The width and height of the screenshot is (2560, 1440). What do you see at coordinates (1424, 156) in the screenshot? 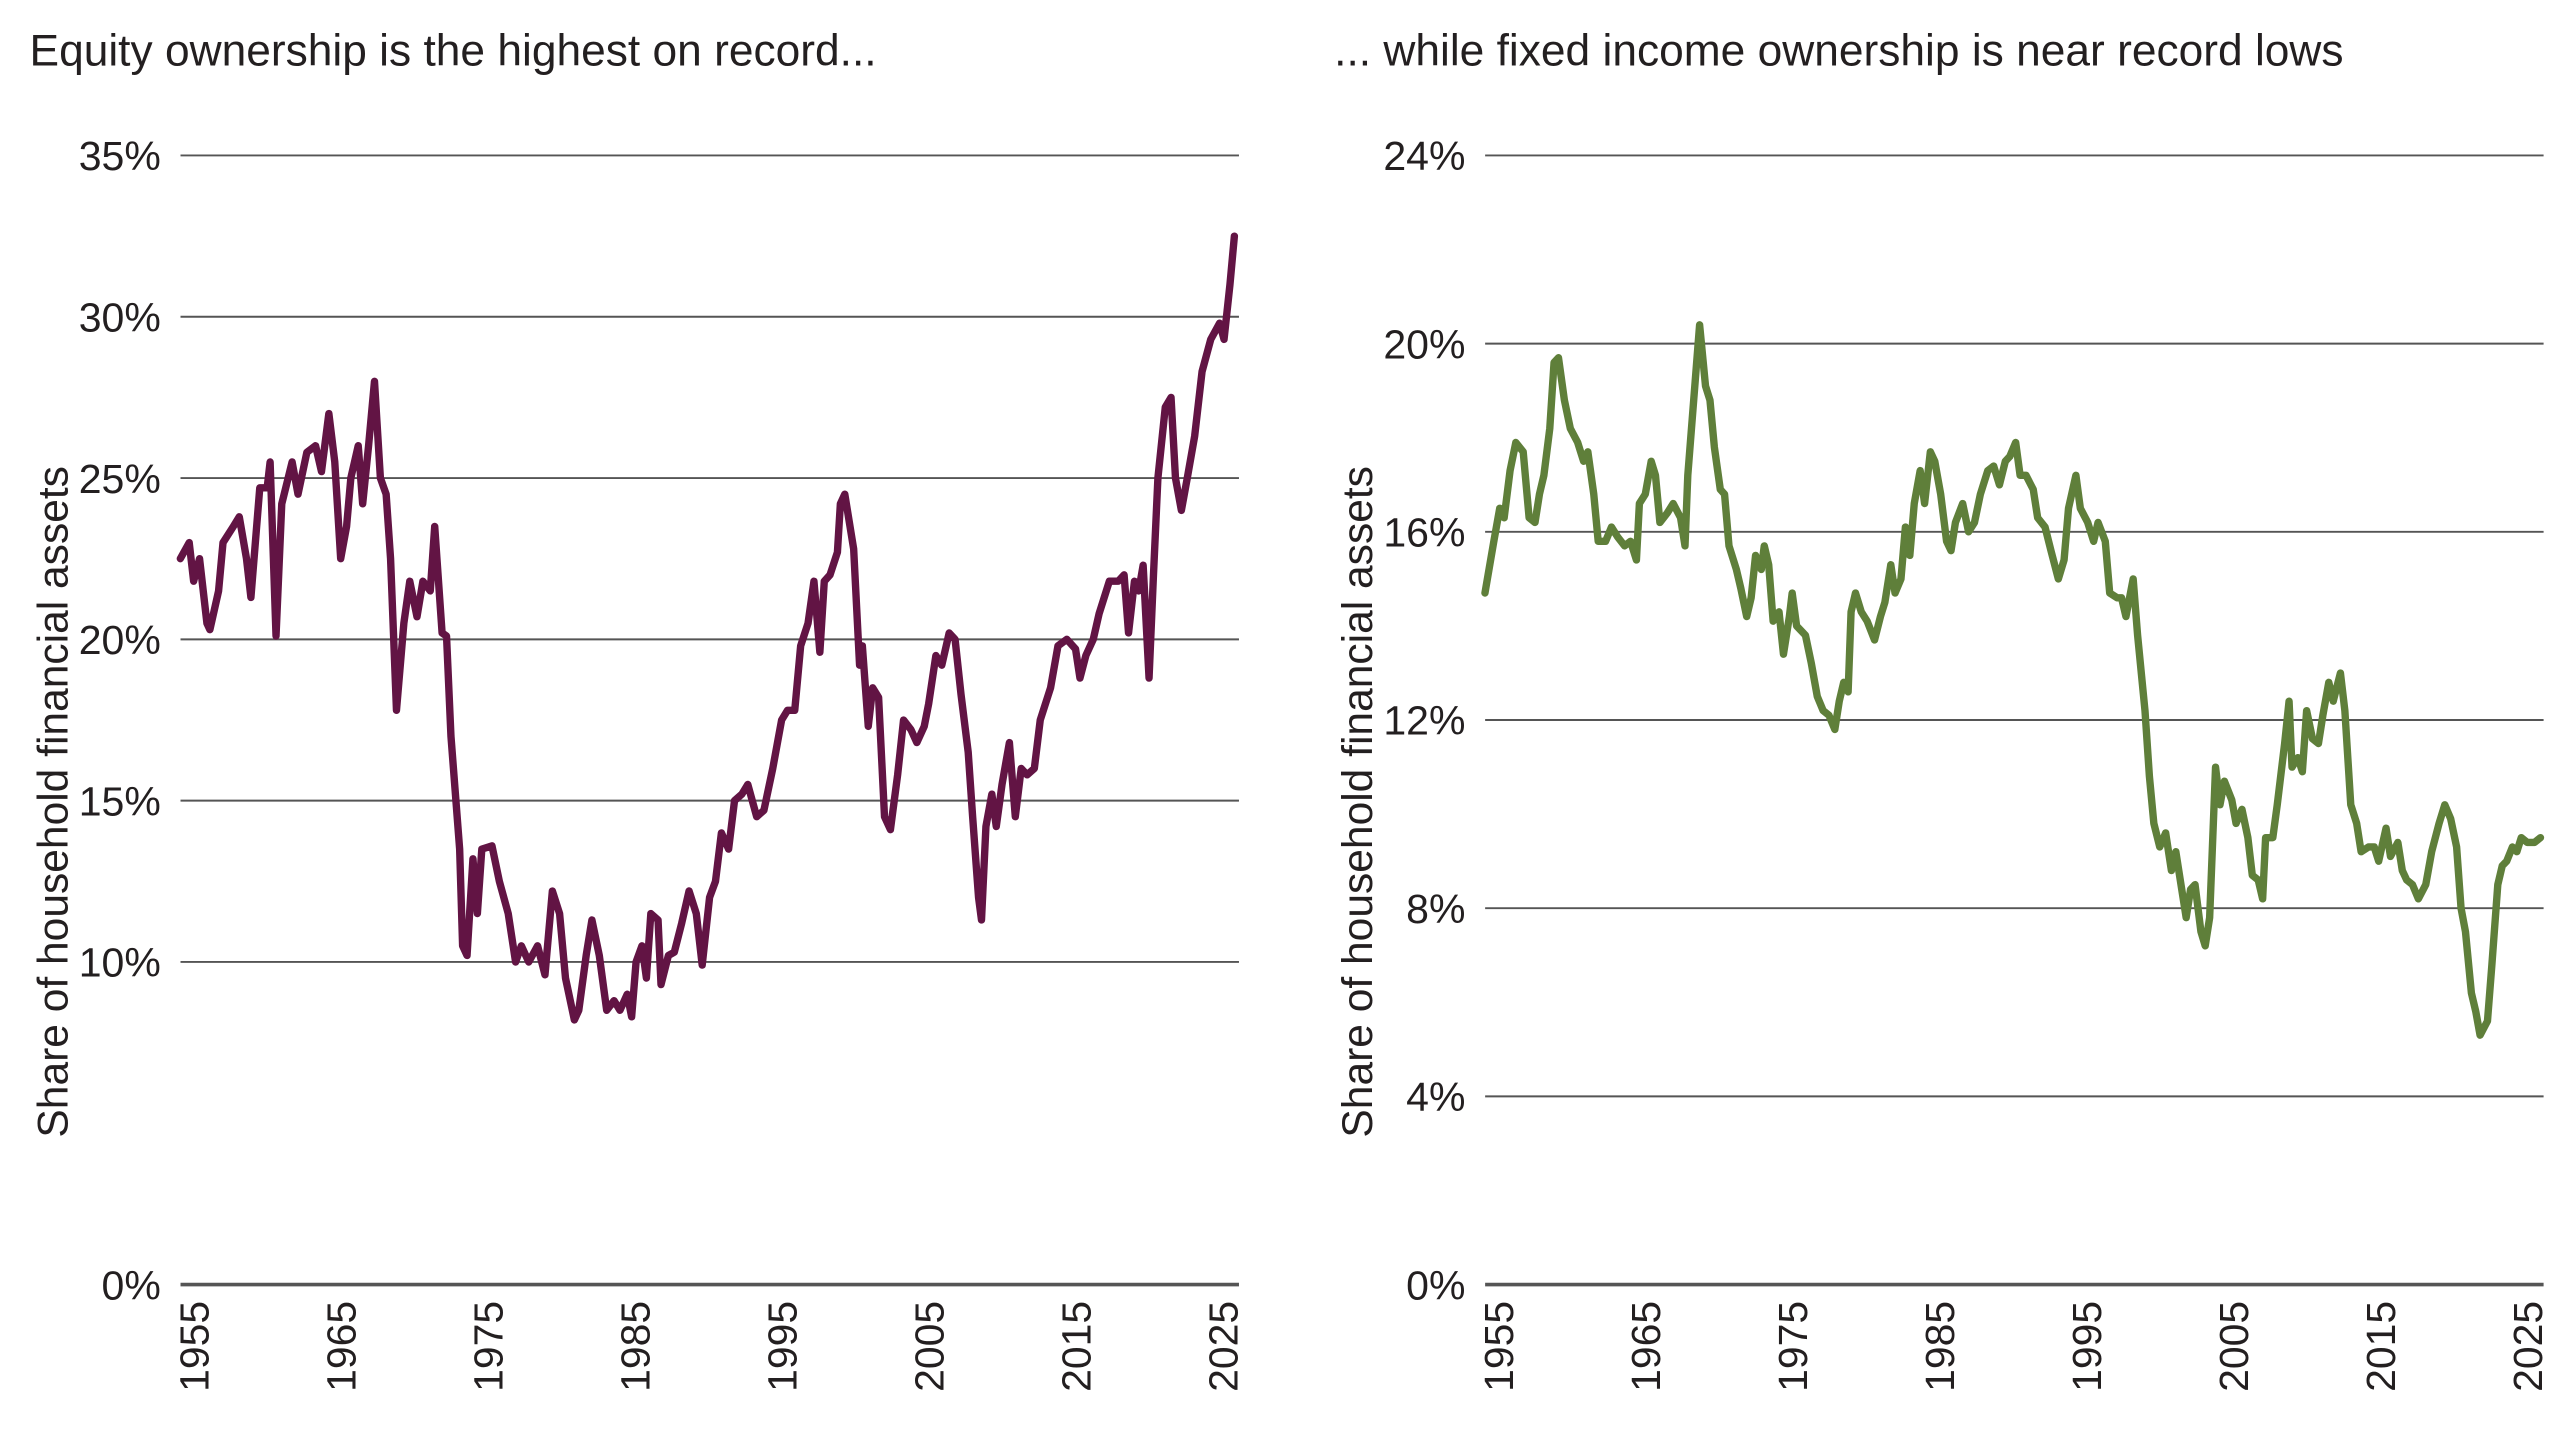
I see `y-tick-label: 24%` at bounding box center [1424, 156].